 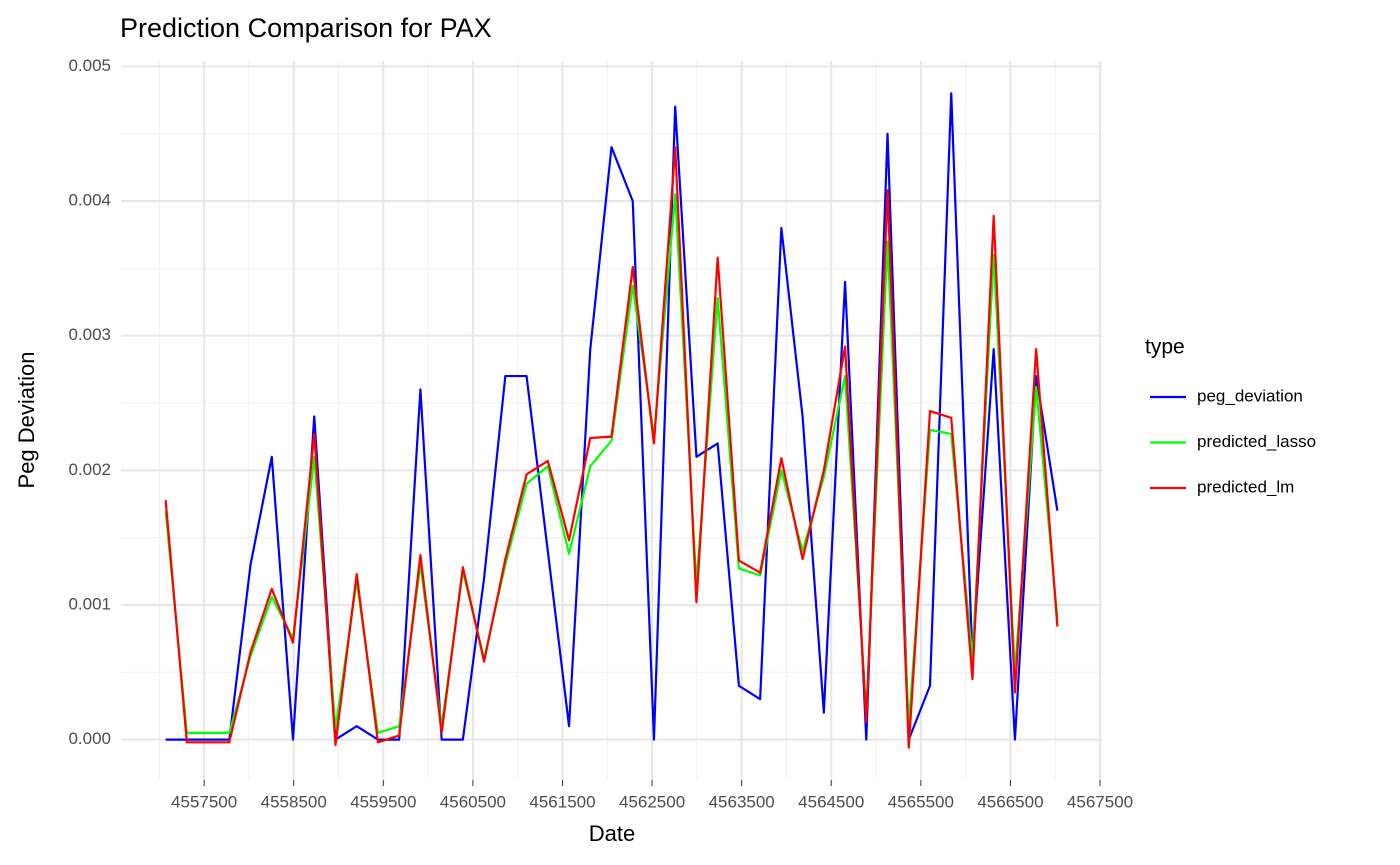 I want to click on x-tick-label: 4567500, so click(x=1100, y=801).